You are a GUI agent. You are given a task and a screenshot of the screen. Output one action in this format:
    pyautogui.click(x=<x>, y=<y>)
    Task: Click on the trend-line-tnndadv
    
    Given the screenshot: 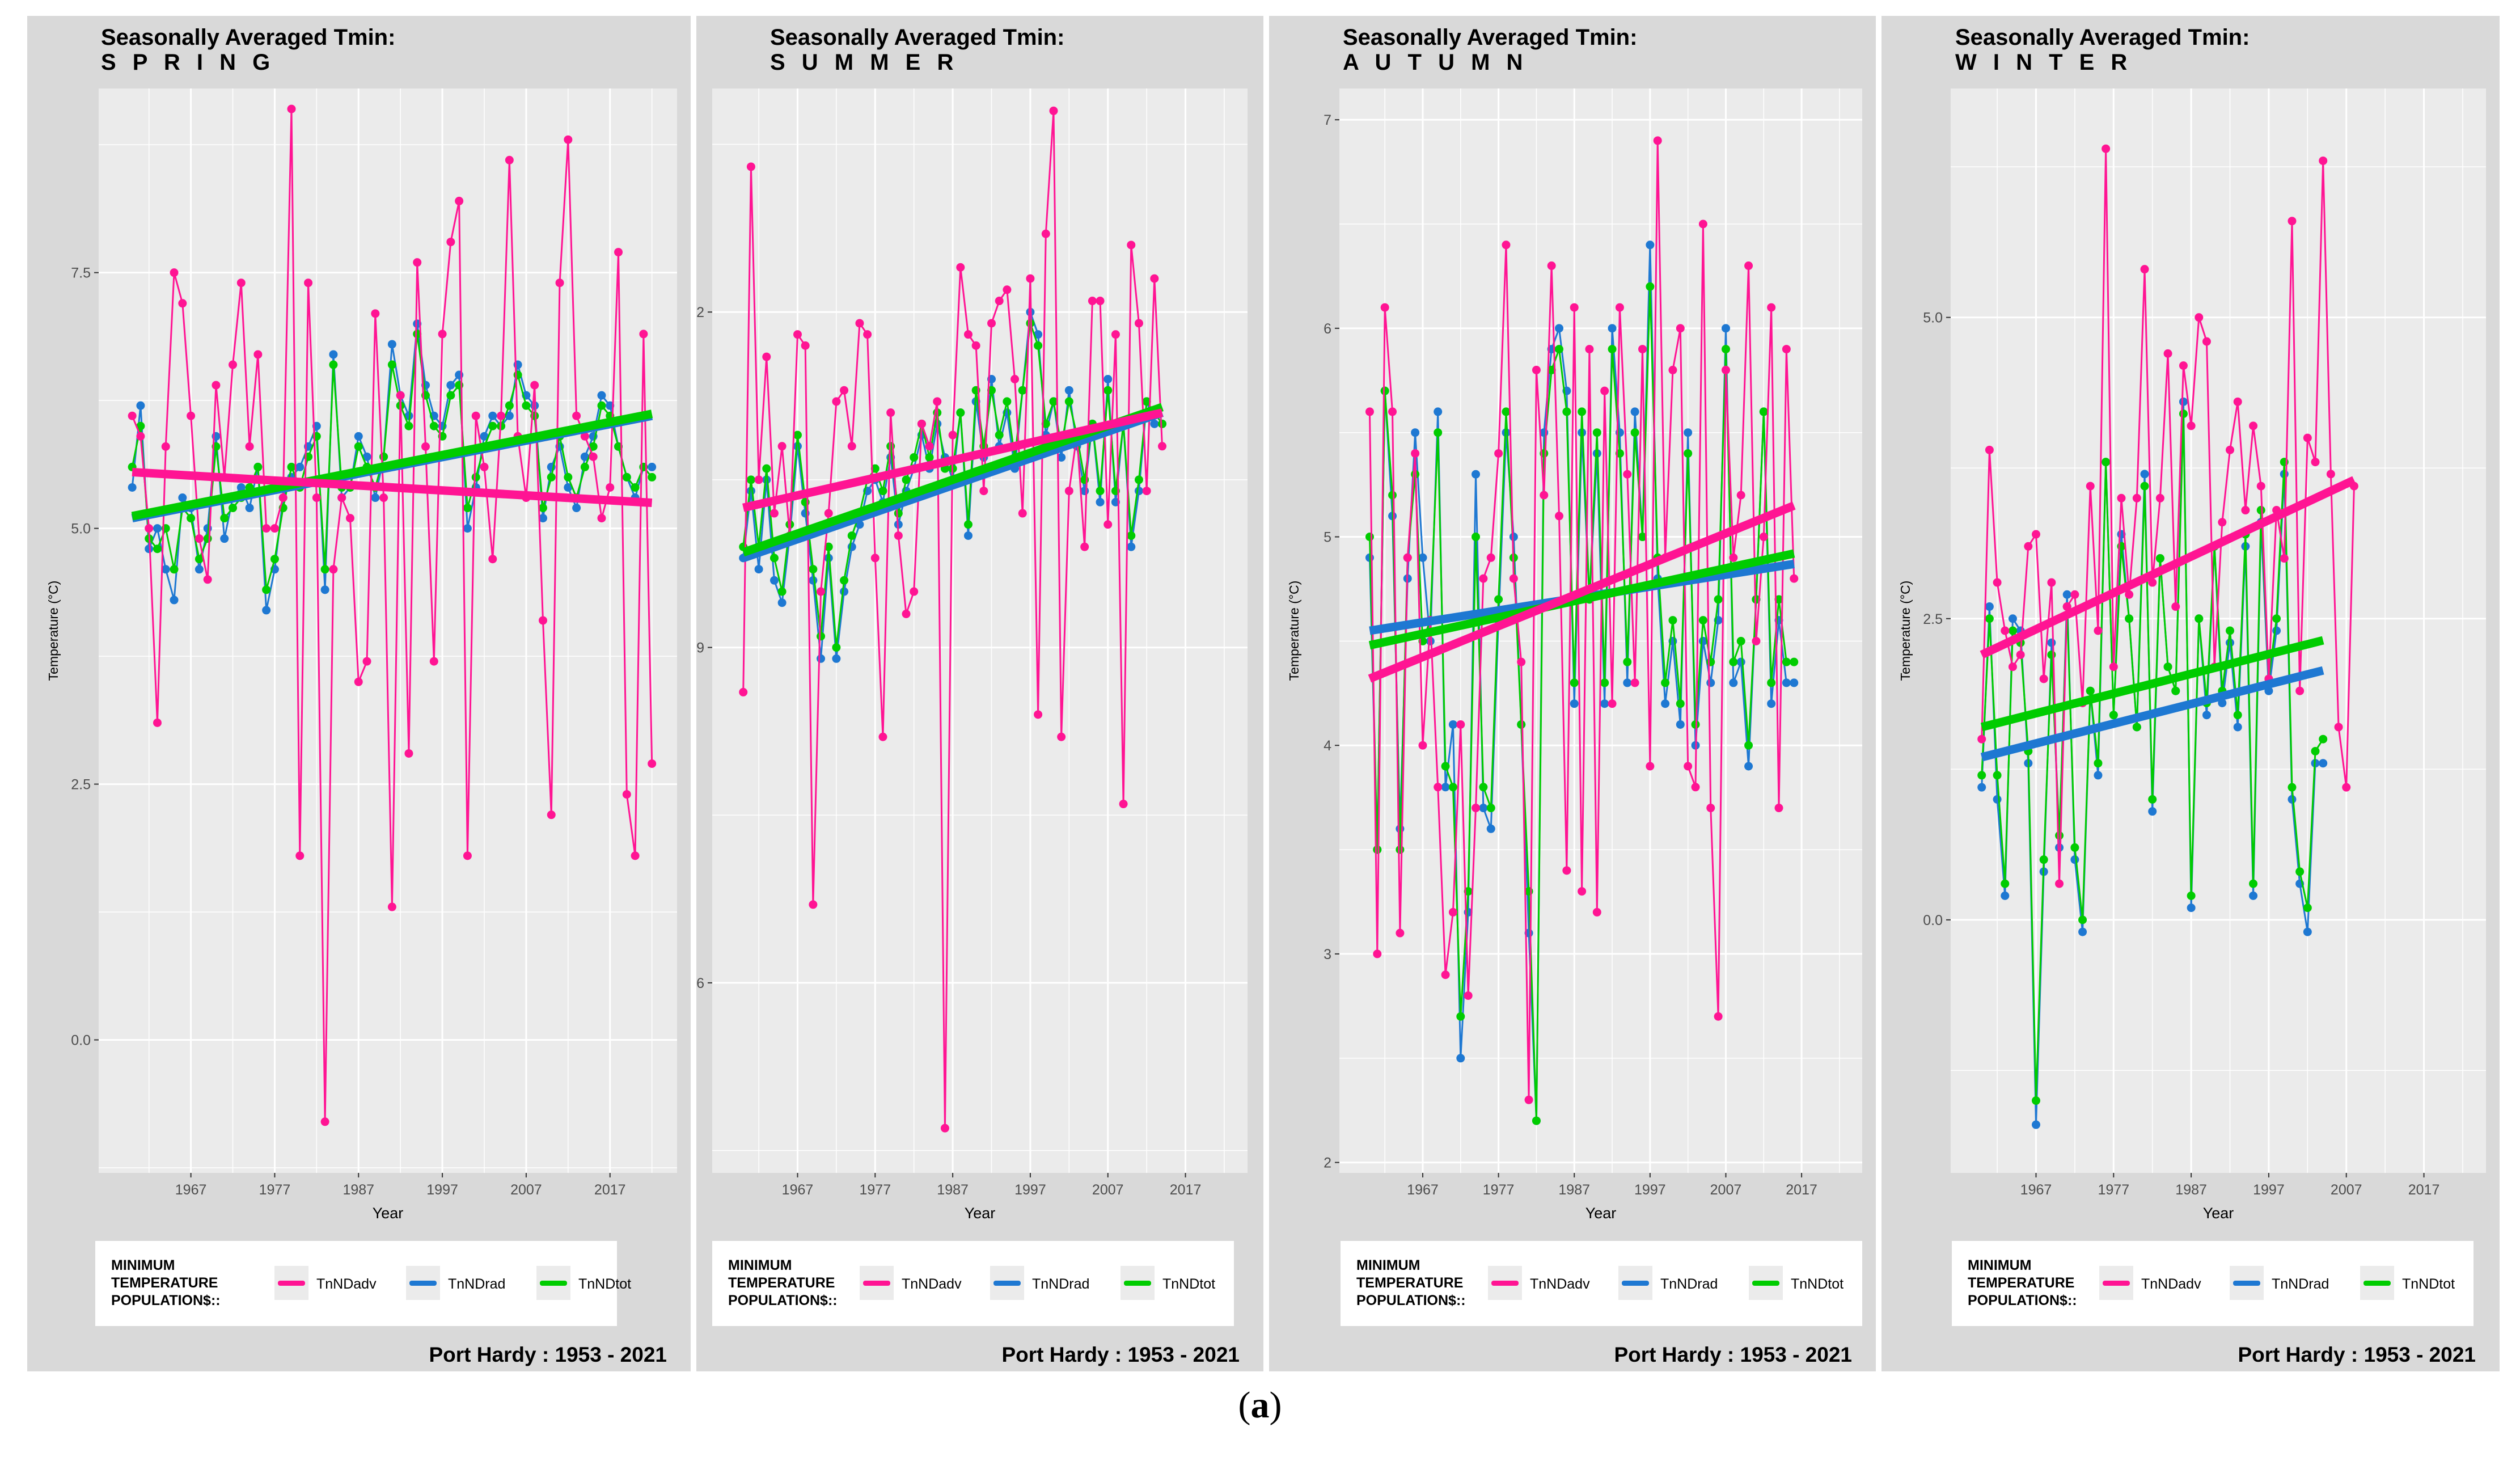 What is the action you would take?
    pyautogui.click(x=393, y=488)
    